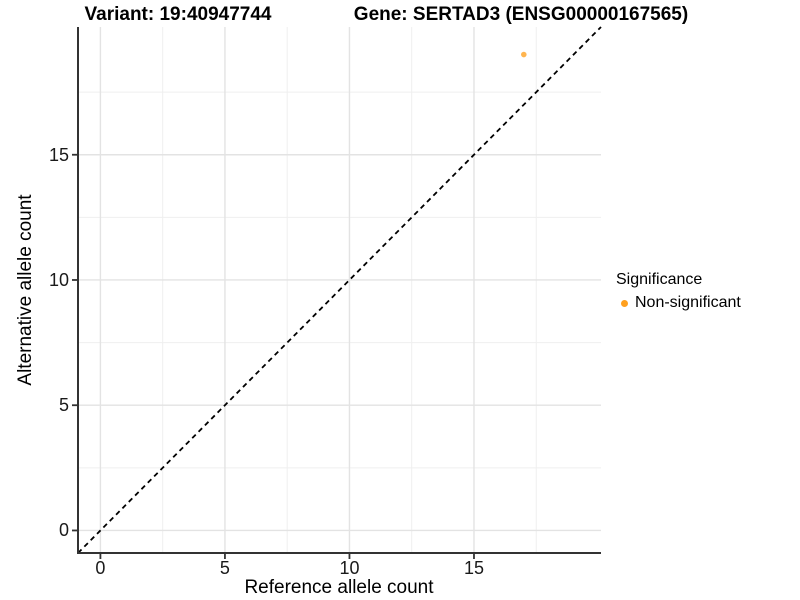 This screenshot has width=800, height=600. I want to click on y-tick-label: 0, so click(63, 530).